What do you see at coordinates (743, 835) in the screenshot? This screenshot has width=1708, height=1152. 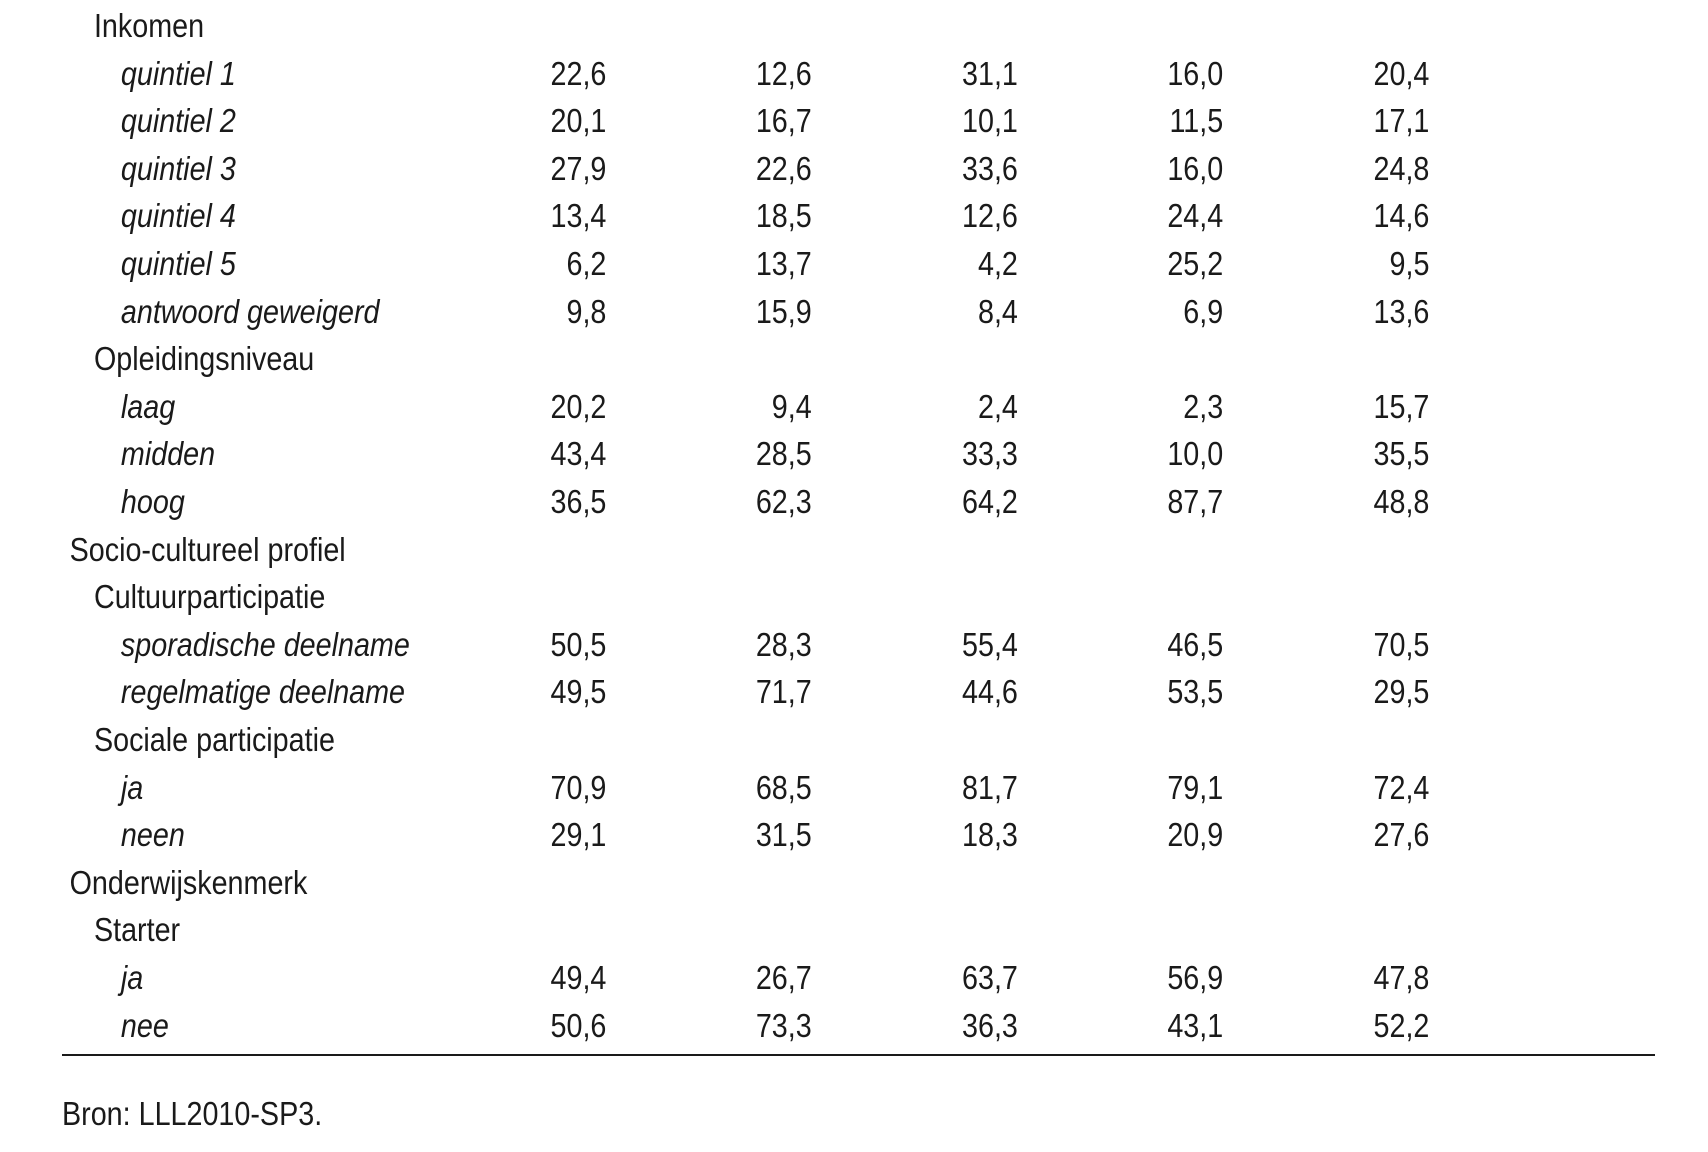 I see `table-row: neen 29,1 31,5 18,3 20,9 27,6` at bounding box center [743, 835].